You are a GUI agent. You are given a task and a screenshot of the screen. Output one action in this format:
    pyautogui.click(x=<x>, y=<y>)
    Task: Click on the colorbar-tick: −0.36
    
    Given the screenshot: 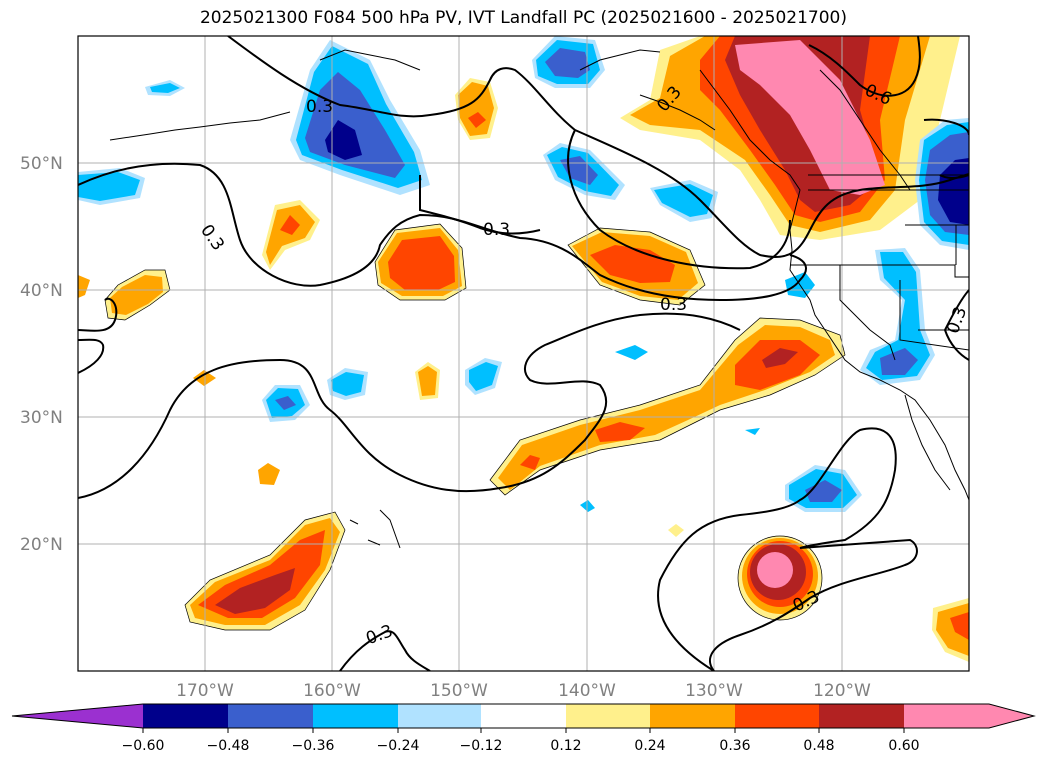 What is the action you would take?
    pyautogui.click(x=313, y=746)
    